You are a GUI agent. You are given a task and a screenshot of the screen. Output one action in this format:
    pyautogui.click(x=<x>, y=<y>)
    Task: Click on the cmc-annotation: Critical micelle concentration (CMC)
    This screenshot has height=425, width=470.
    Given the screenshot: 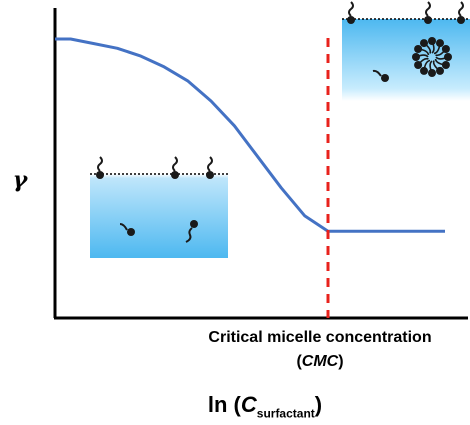 What is the action you would take?
    pyautogui.click(x=320, y=350)
    